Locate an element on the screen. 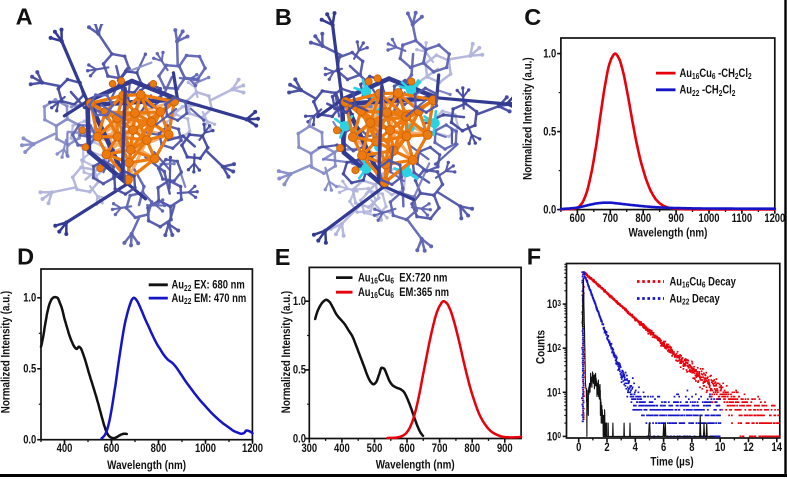 The width and height of the screenshot is (787, 482). svg-text: 12 is located at coordinates (748, 447).